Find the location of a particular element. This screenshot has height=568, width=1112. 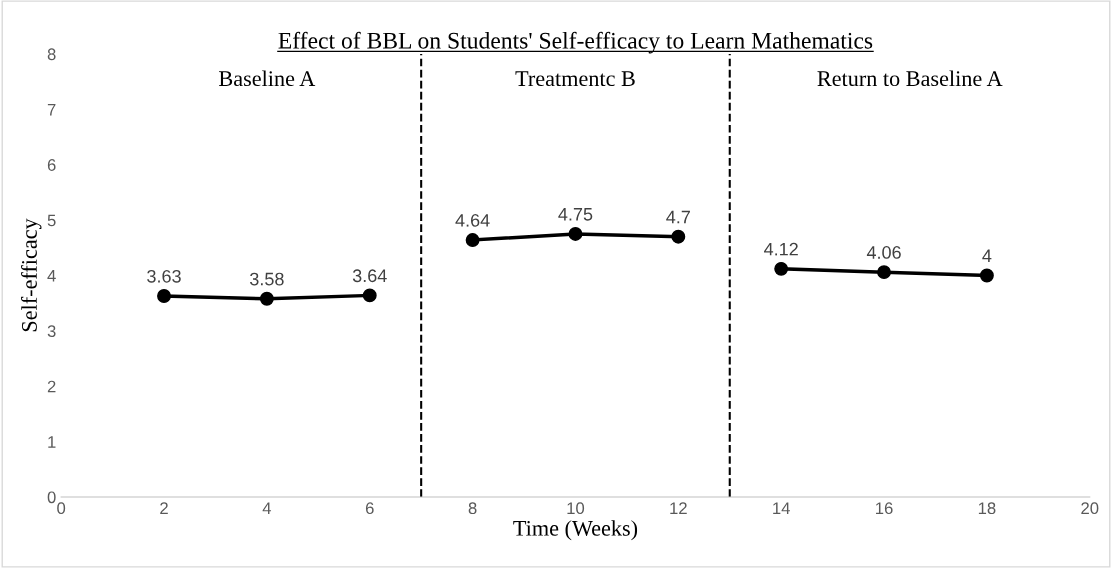

x-tick-label: 2 is located at coordinates (164, 508).